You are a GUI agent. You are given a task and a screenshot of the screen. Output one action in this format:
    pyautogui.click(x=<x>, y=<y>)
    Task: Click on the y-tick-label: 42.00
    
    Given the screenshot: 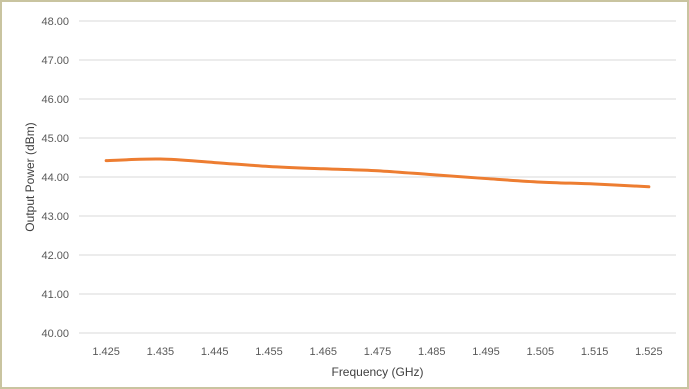 What is the action you would take?
    pyautogui.click(x=55, y=256)
    